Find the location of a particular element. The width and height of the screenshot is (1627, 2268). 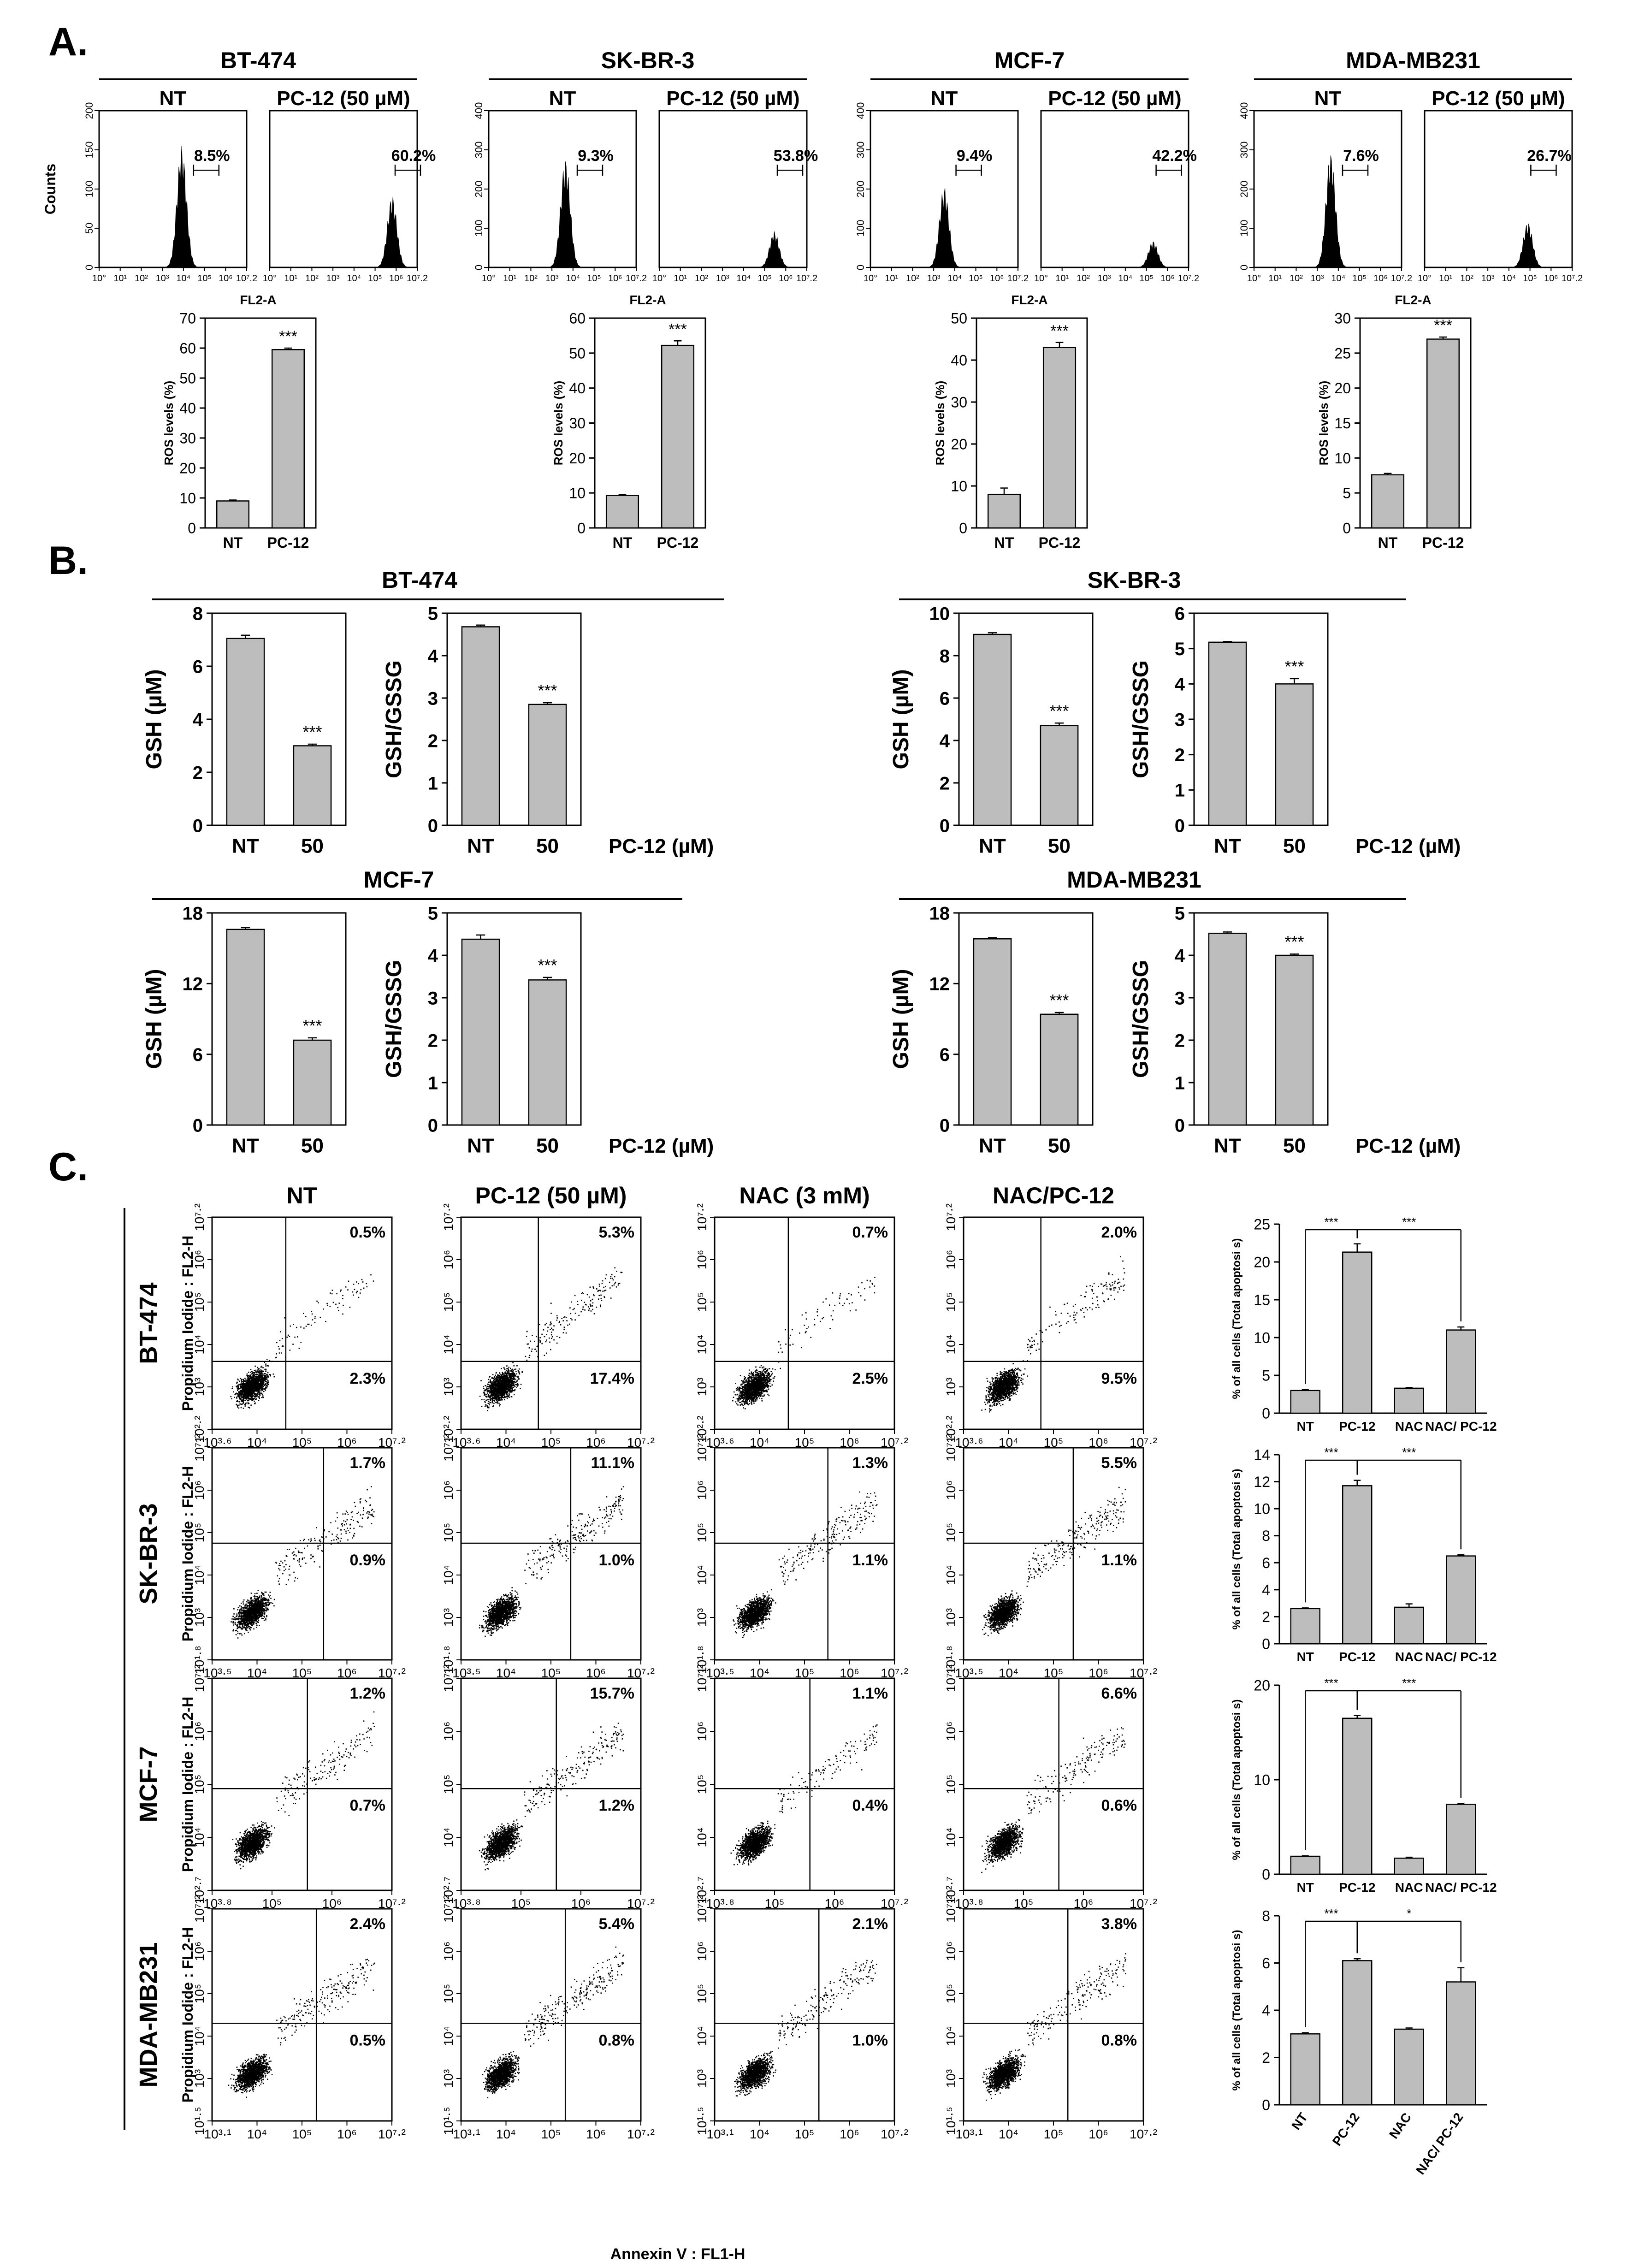

y-tick-label: 10¹·⁸ is located at coordinates (448, 1660).